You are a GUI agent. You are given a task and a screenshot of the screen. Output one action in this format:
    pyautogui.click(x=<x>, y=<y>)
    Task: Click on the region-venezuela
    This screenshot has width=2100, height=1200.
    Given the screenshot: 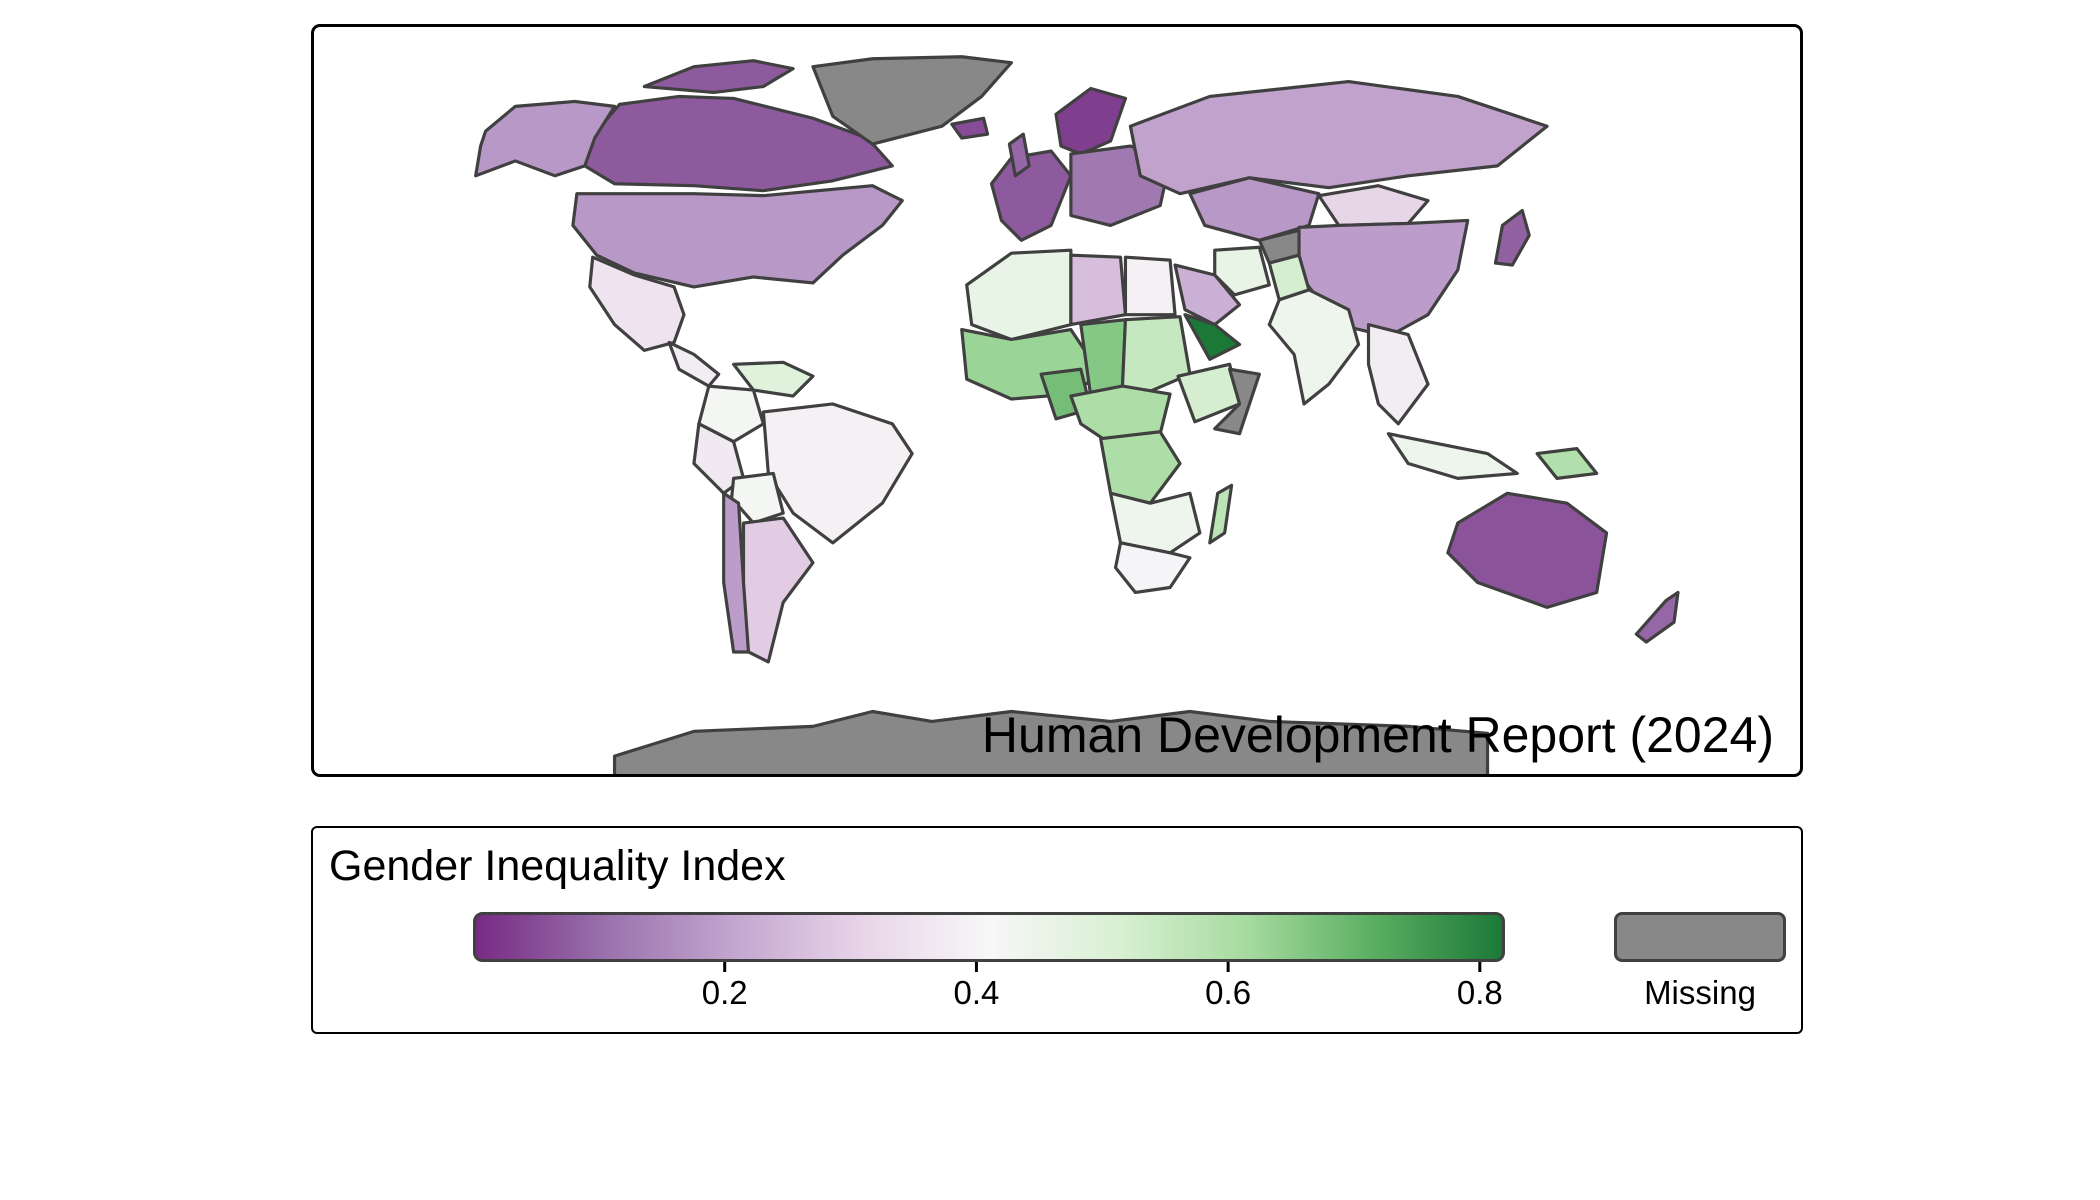 What is the action you would take?
    pyautogui.click(x=773, y=379)
    